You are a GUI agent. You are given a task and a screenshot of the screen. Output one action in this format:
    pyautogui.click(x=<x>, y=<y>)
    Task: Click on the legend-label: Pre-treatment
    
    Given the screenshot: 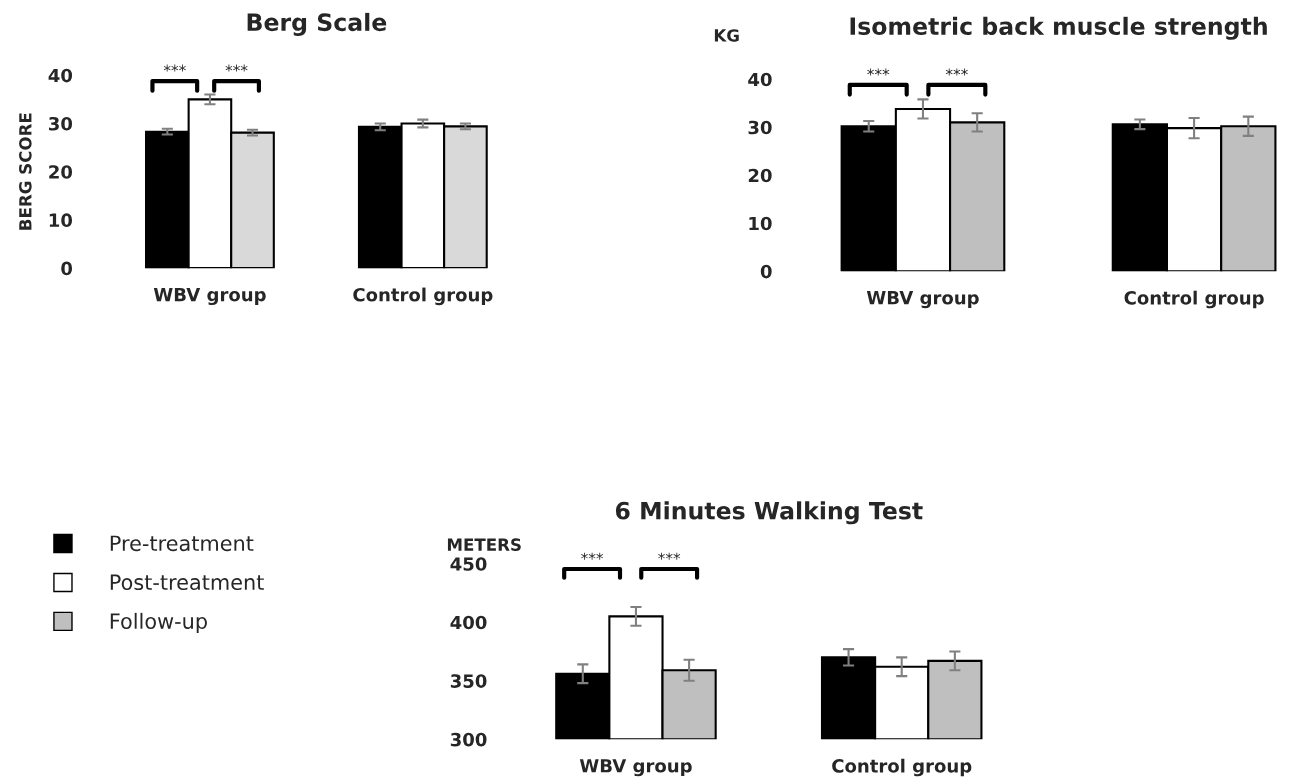 What is the action you would take?
    pyautogui.click(x=182, y=543)
    